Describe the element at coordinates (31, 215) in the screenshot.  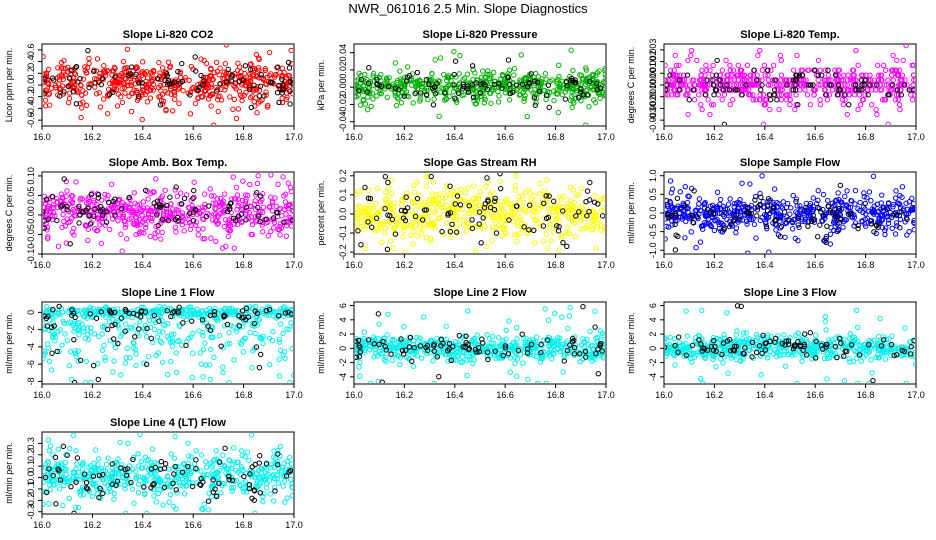
I see `y-tick-label: 0.00` at that location.